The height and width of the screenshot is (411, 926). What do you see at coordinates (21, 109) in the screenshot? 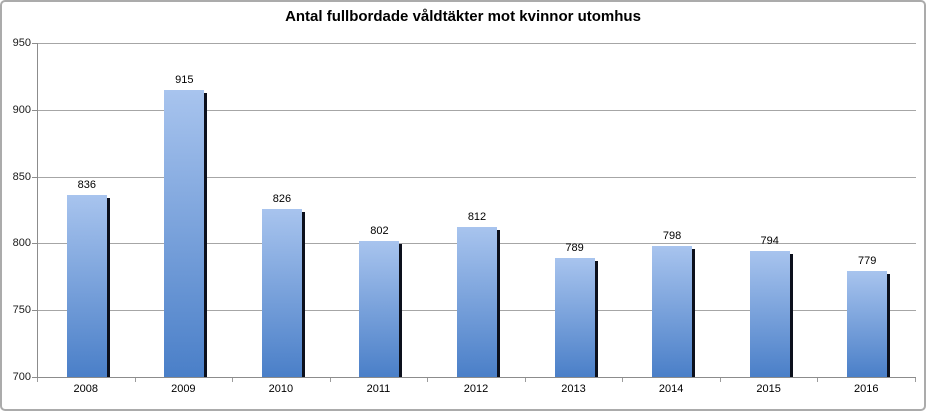
I see `y-axis-tick-label: 900` at bounding box center [21, 109].